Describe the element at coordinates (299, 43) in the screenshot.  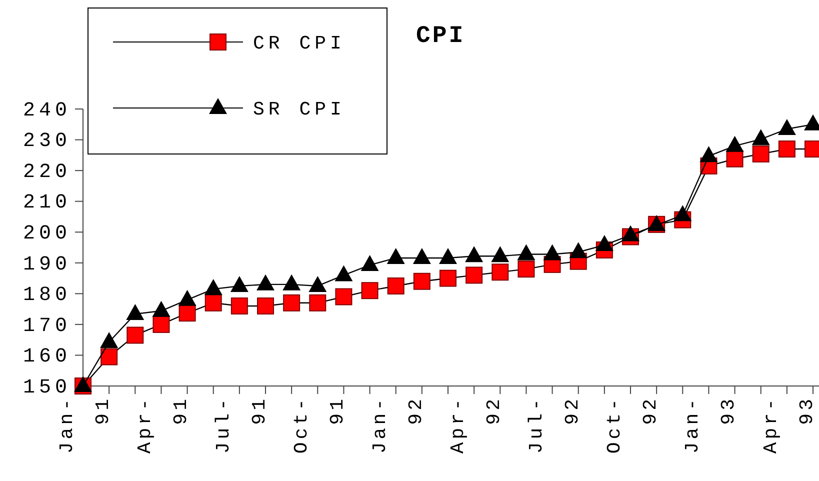
I see `legend-label: CR CPI` at that location.